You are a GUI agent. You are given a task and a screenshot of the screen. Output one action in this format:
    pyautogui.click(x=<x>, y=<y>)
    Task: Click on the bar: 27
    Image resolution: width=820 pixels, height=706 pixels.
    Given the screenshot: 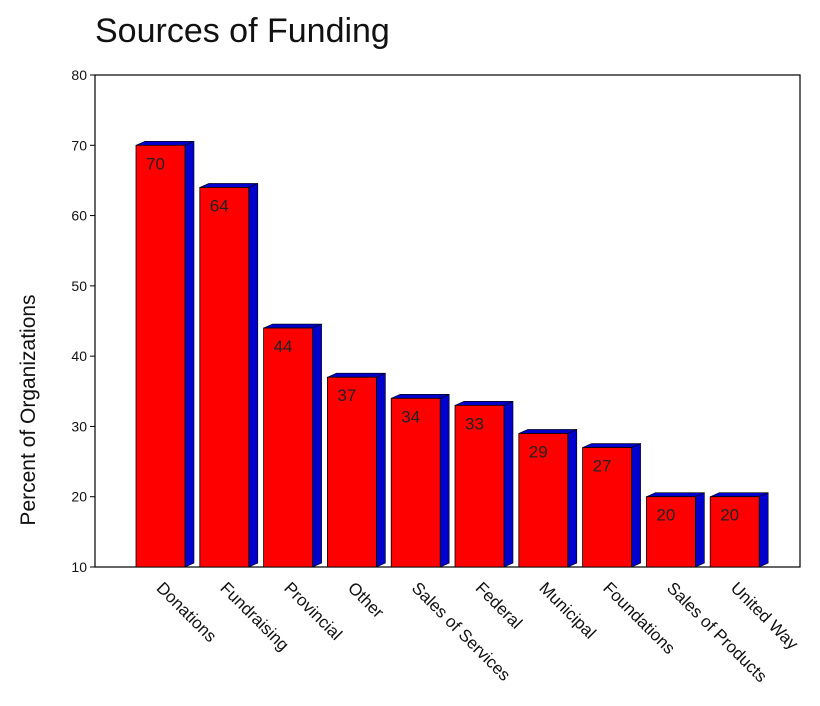 What is the action you would take?
    pyautogui.click(x=611, y=505)
    